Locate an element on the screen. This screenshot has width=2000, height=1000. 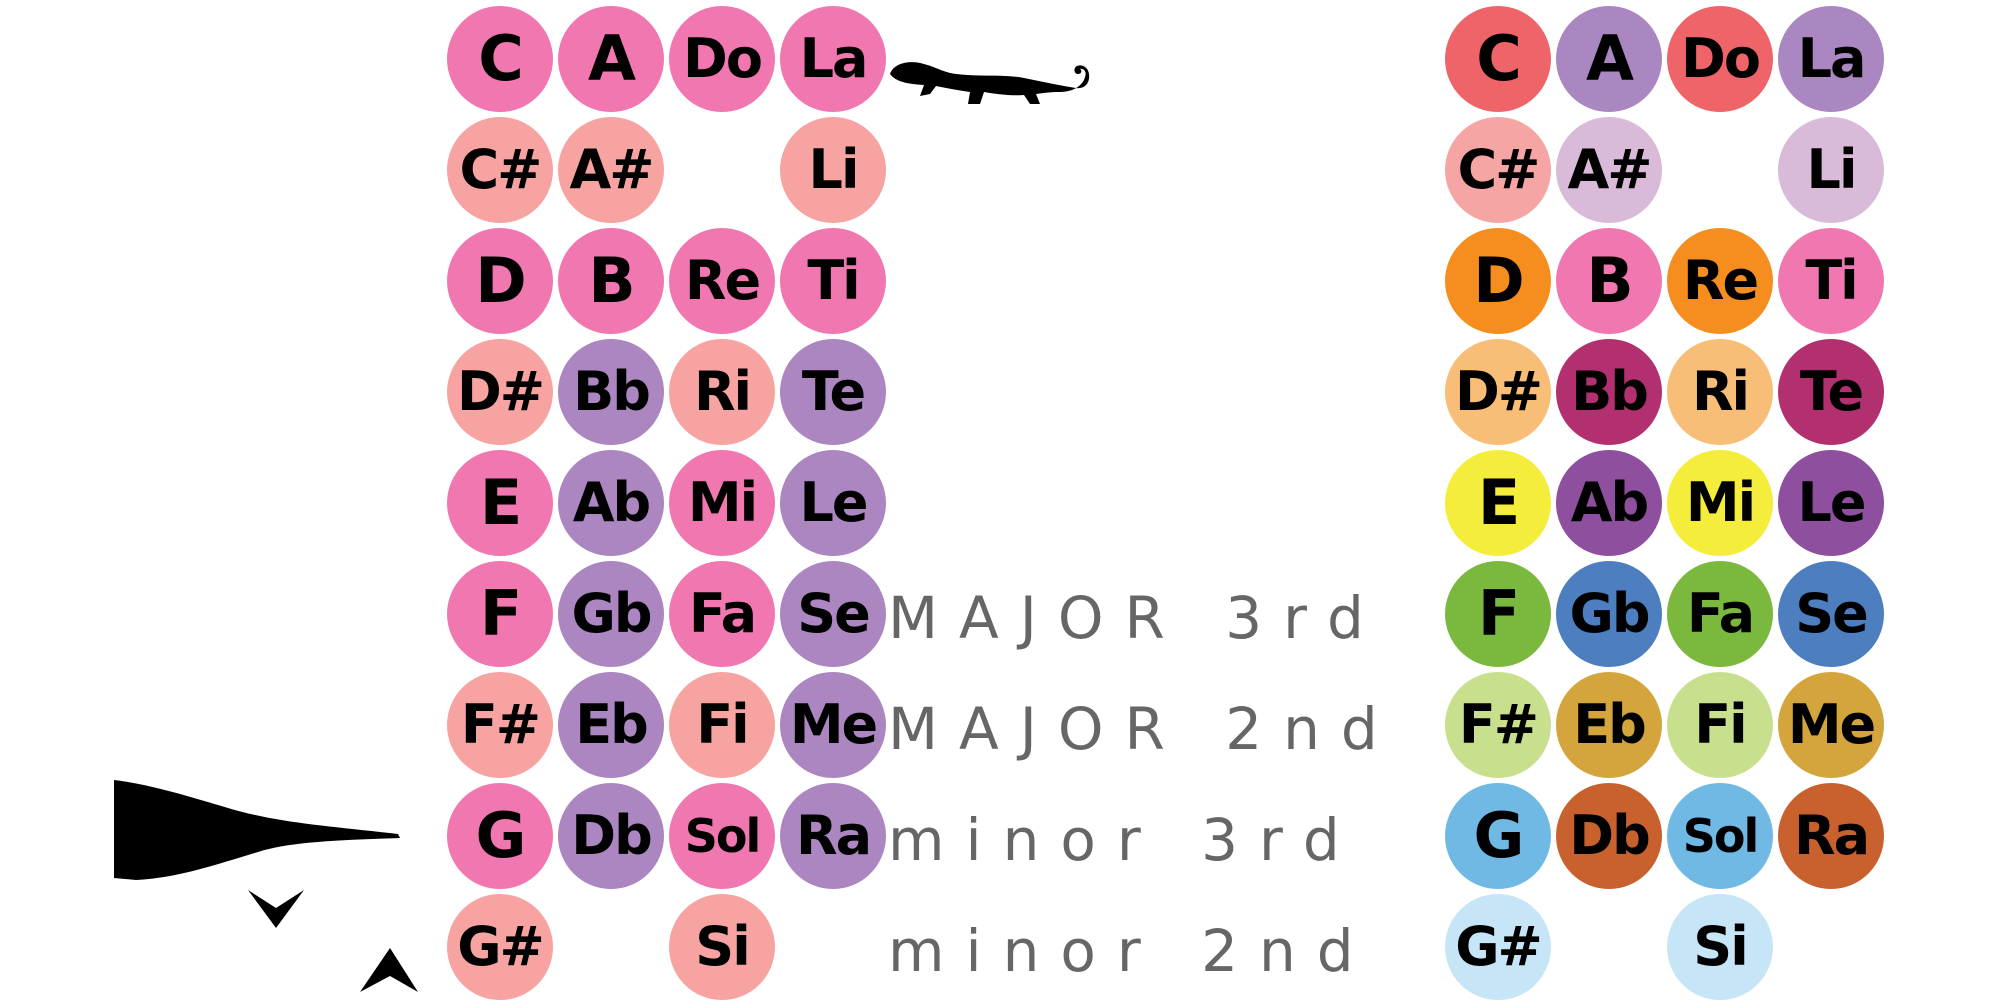
interval-label: minor 3rd is located at coordinates (1124, 840).